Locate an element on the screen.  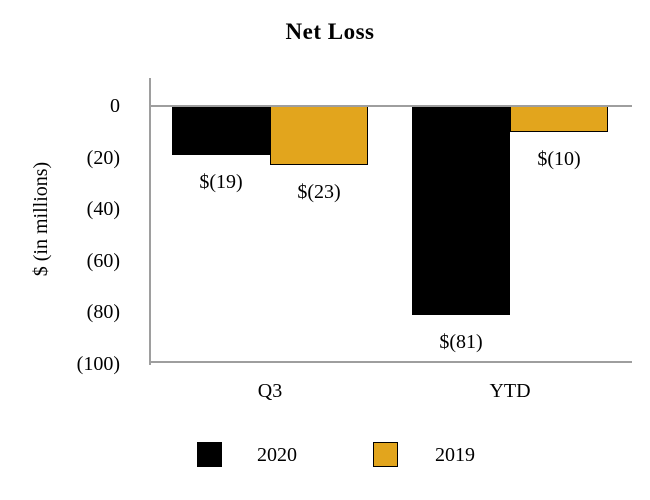
bar-2019-Q3 is located at coordinates (319, 136).